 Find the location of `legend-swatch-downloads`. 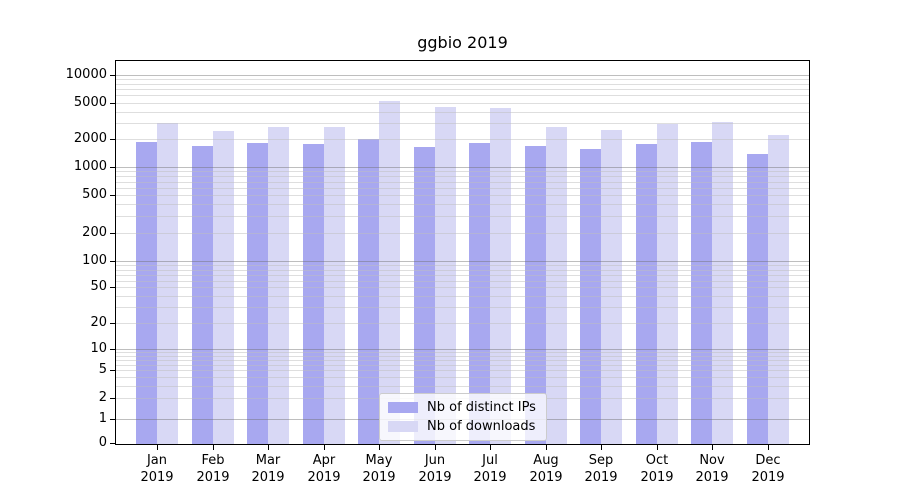

legend-swatch-downloads is located at coordinates (403, 426).